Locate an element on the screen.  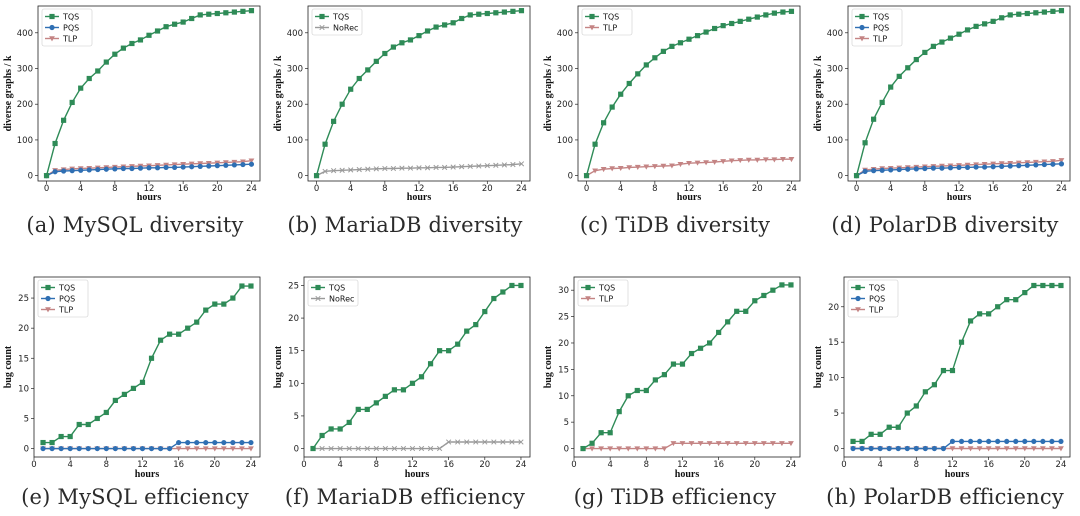
legend-marker-tlp is located at coordinates (52, 39).